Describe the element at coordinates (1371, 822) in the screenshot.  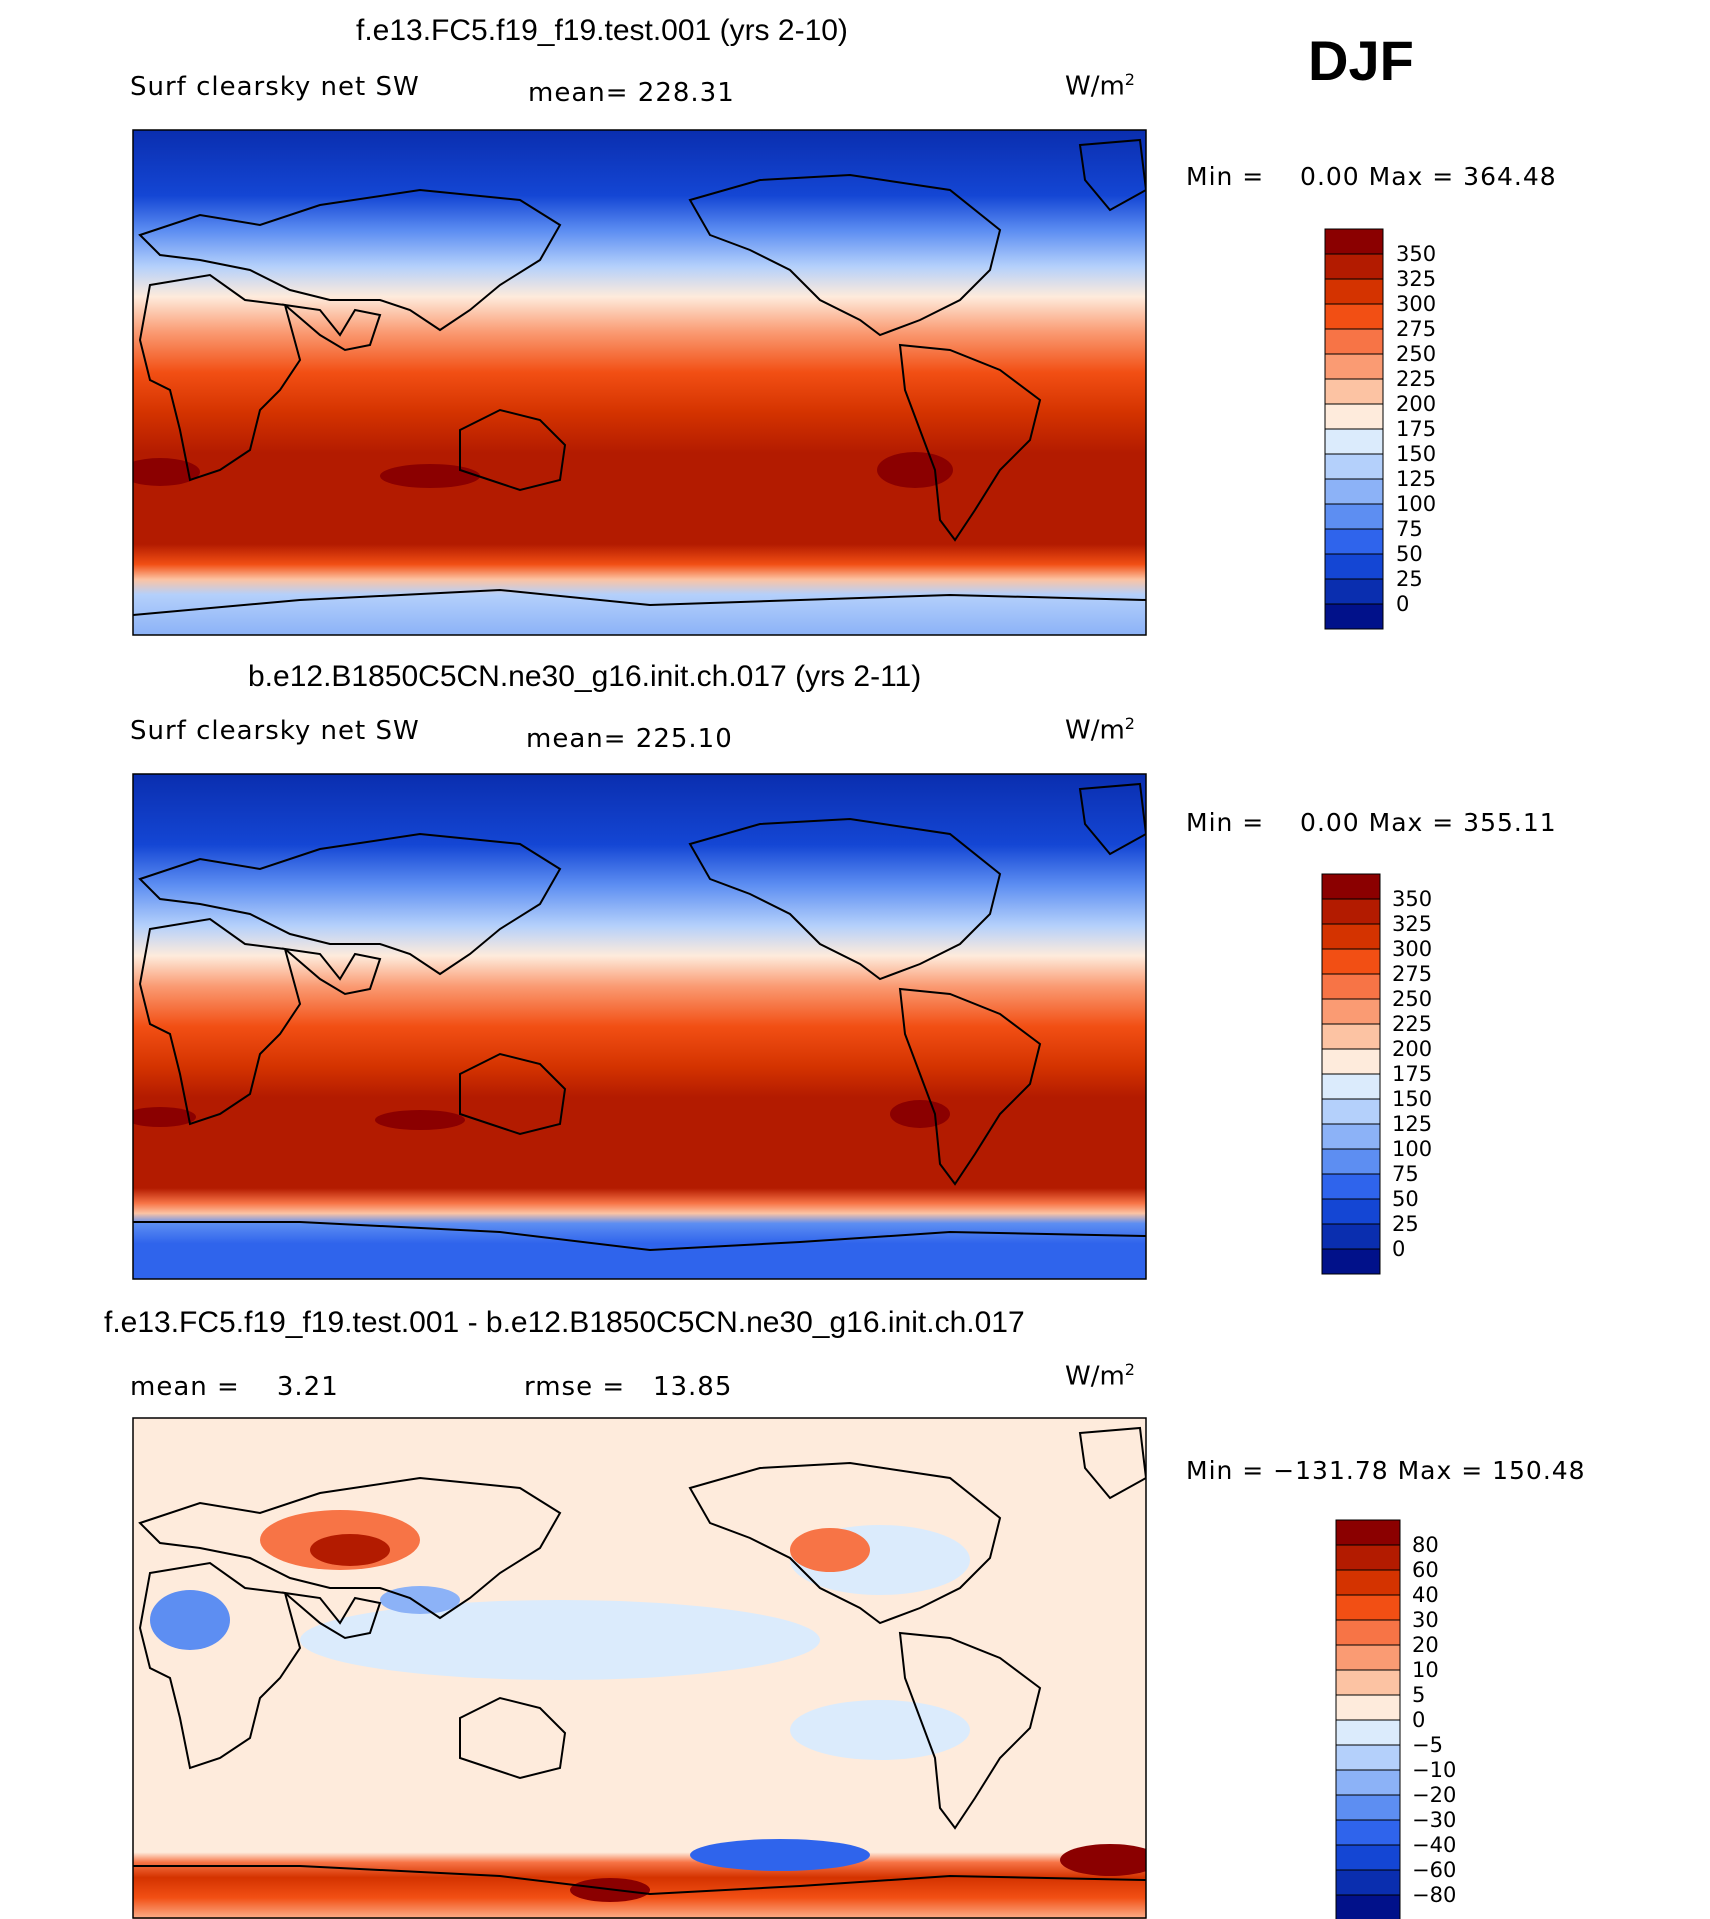
I see `panel2-minmax: Min = 0.00 Max = 355.11` at that location.